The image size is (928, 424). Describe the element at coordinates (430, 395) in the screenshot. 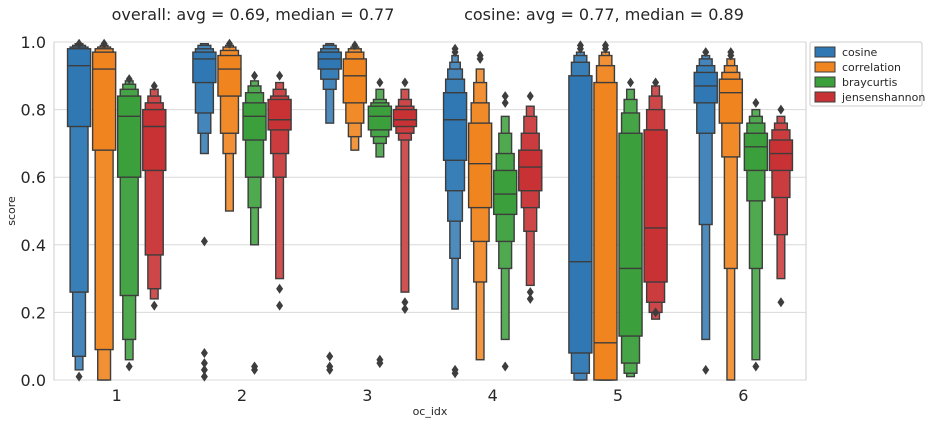

I see `x-axis-ticks: 1 2 3 4 5 6` at that location.